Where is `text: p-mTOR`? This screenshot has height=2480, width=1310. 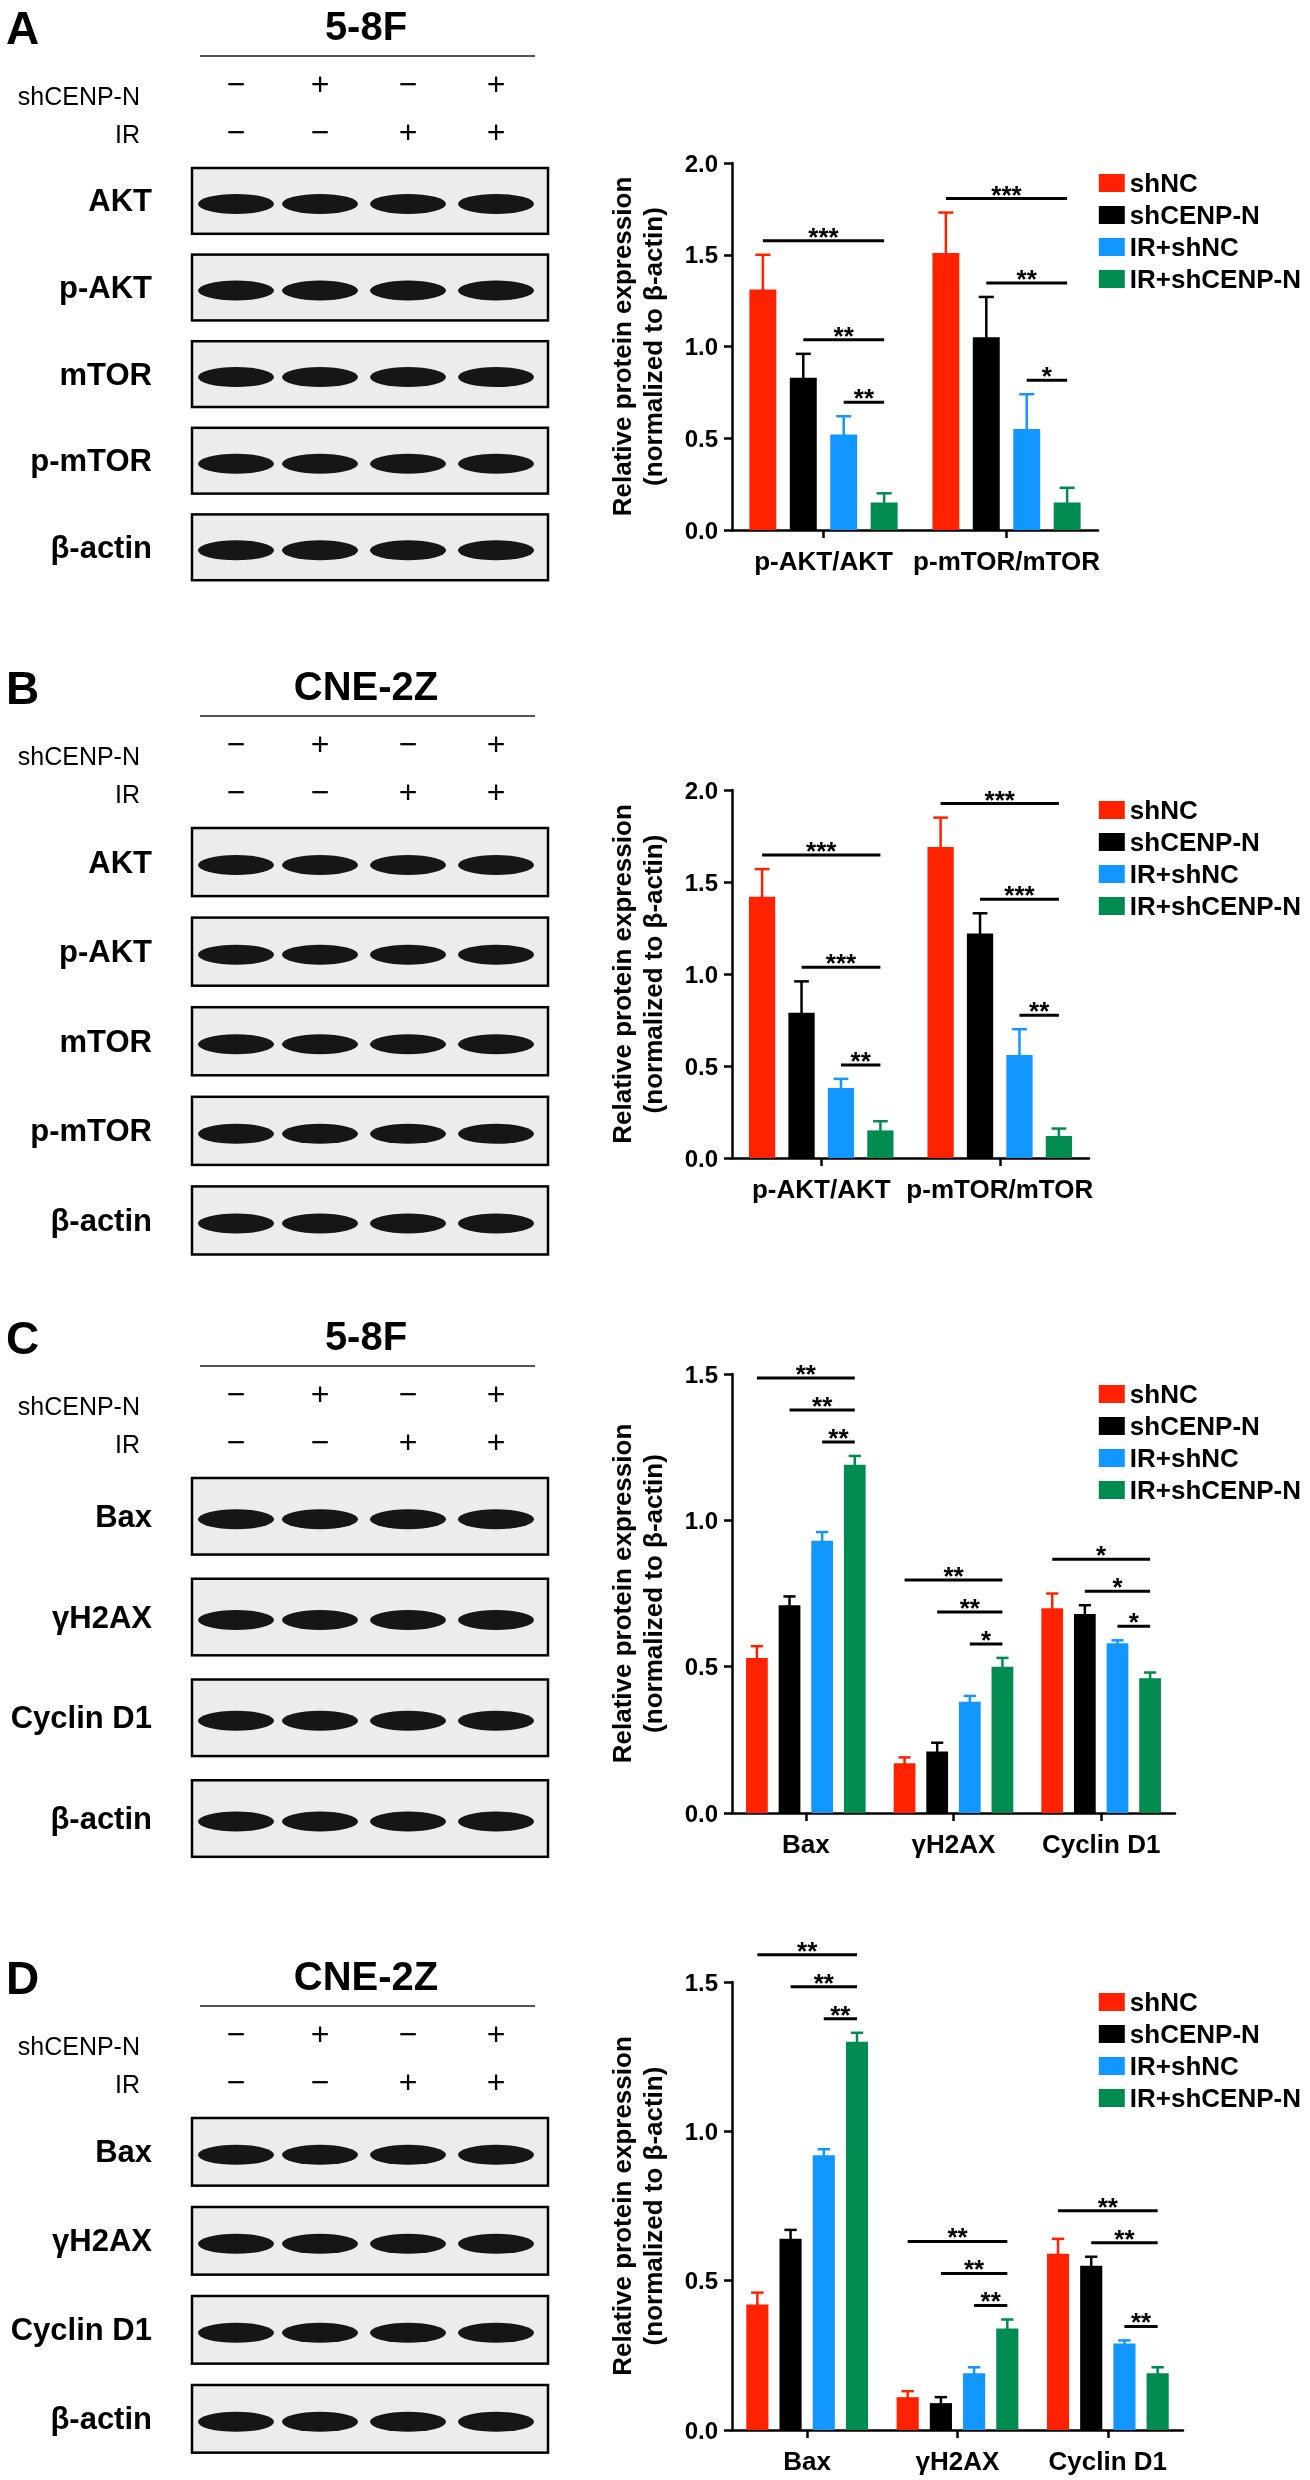
text: p-mTOR is located at coordinates (91, 1131).